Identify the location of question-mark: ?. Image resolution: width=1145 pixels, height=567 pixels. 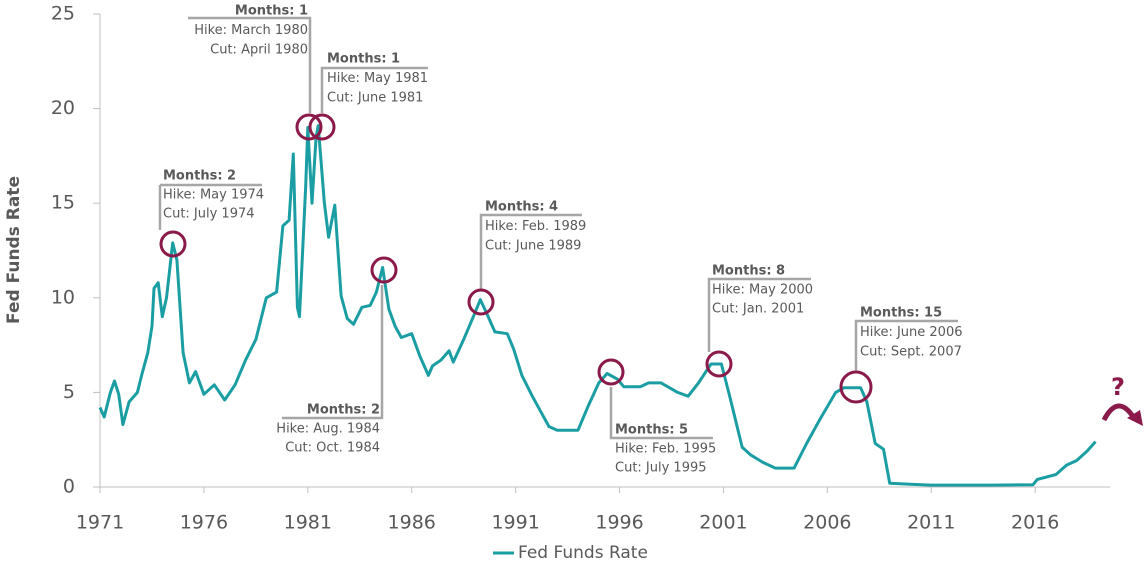
(1118, 387).